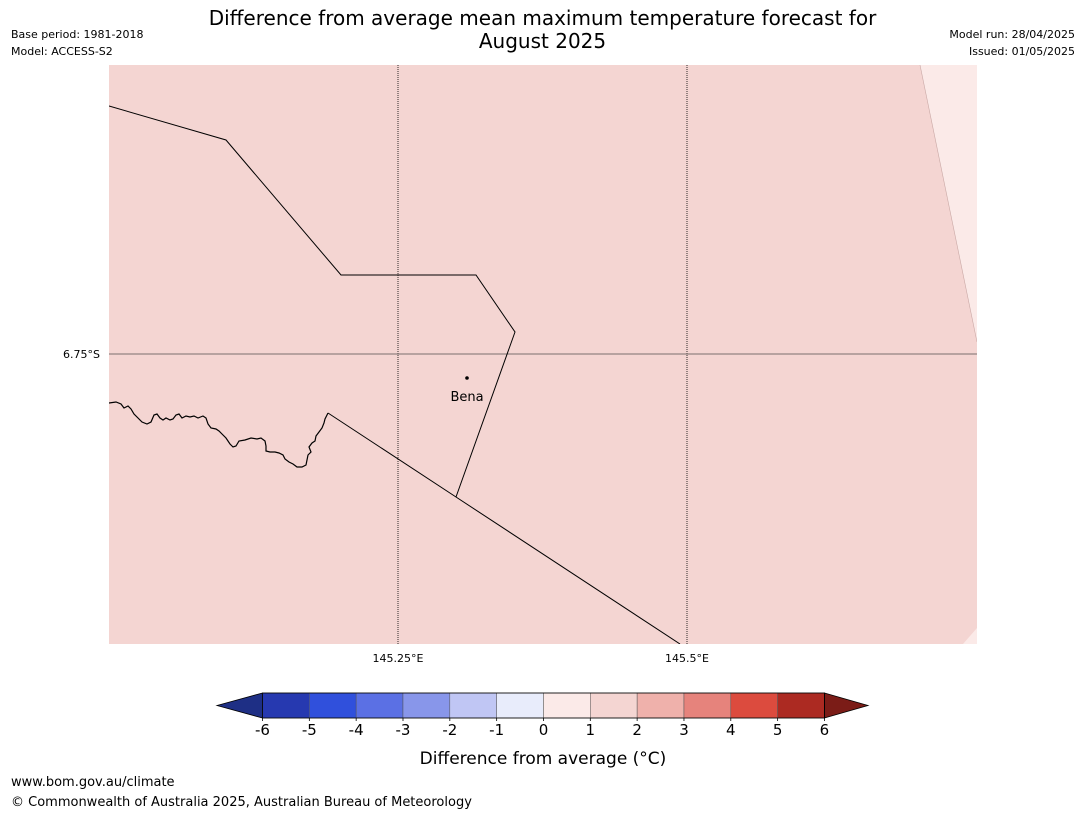  What do you see at coordinates (542, 41) in the screenshot?
I see `map-title-line-2: August 2025` at bounding box center [542, 41].